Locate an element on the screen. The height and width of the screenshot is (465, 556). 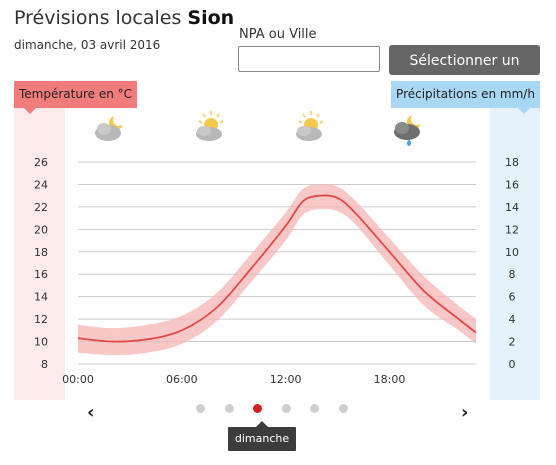
temperature-axis-header: Température en °C is located at coordinates (75, 97).